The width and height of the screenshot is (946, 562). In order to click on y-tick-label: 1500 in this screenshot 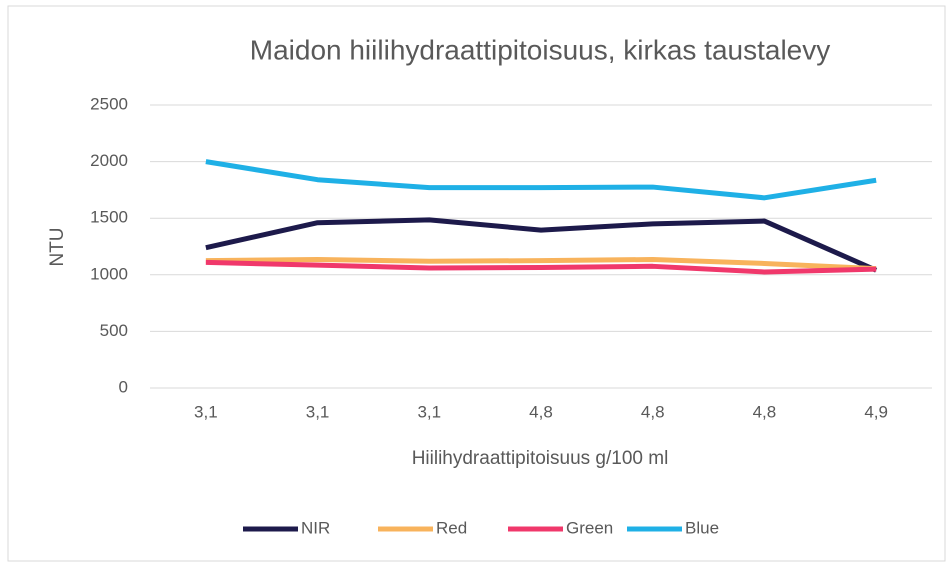, I will do `click(109, 217)`.